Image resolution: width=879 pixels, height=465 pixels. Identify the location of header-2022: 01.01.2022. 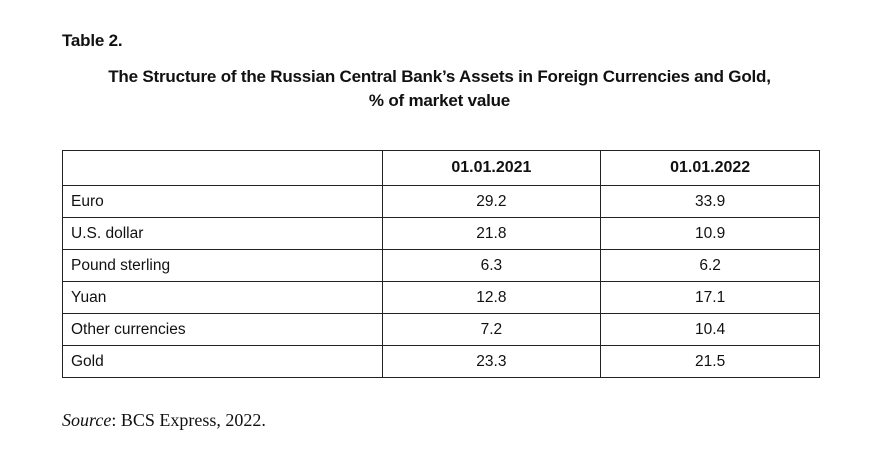
(710, 168).